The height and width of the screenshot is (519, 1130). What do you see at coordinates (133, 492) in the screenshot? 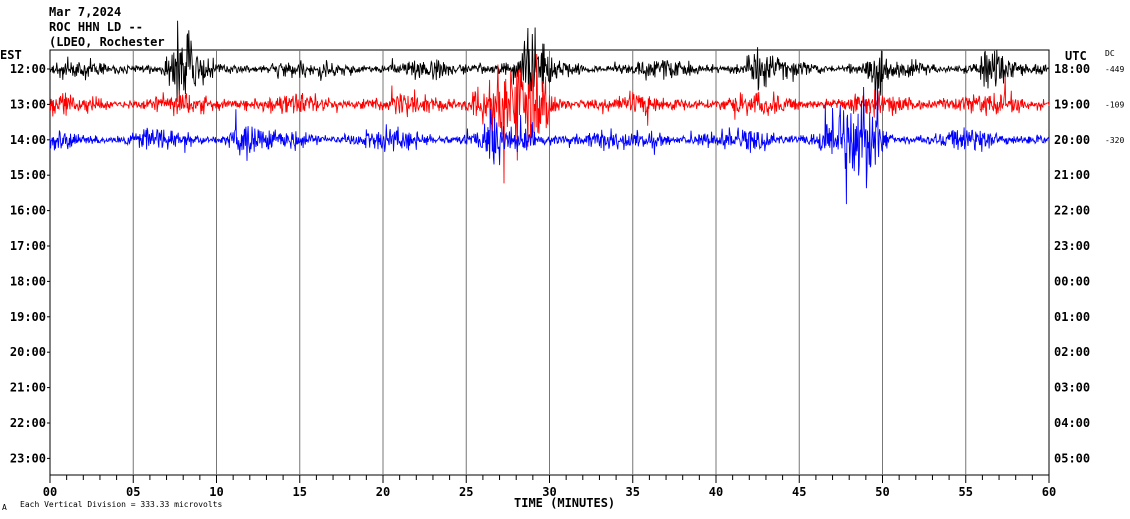
I see `x-tick-label: 05` at bounding box center [133, 492].